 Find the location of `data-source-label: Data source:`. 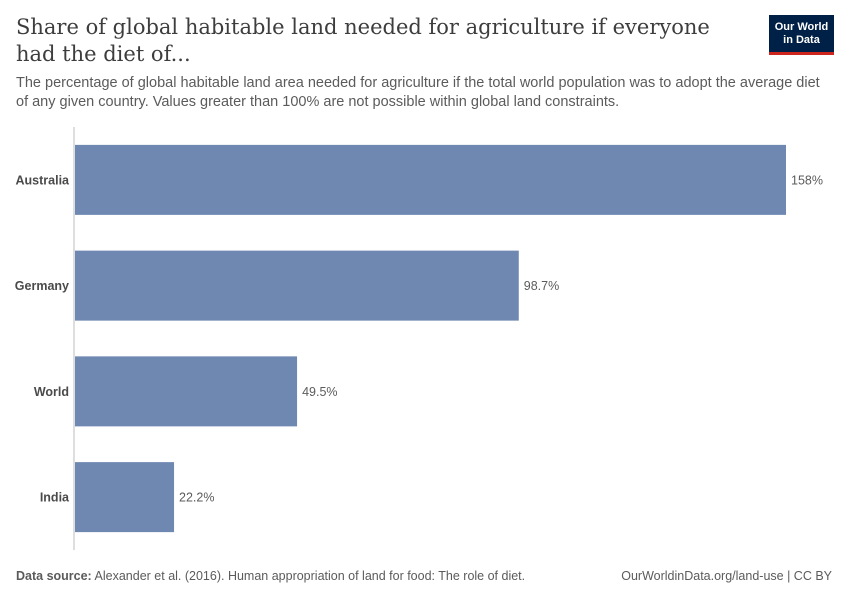

data-source-label: Data source: is located at coordinates (54, 576).